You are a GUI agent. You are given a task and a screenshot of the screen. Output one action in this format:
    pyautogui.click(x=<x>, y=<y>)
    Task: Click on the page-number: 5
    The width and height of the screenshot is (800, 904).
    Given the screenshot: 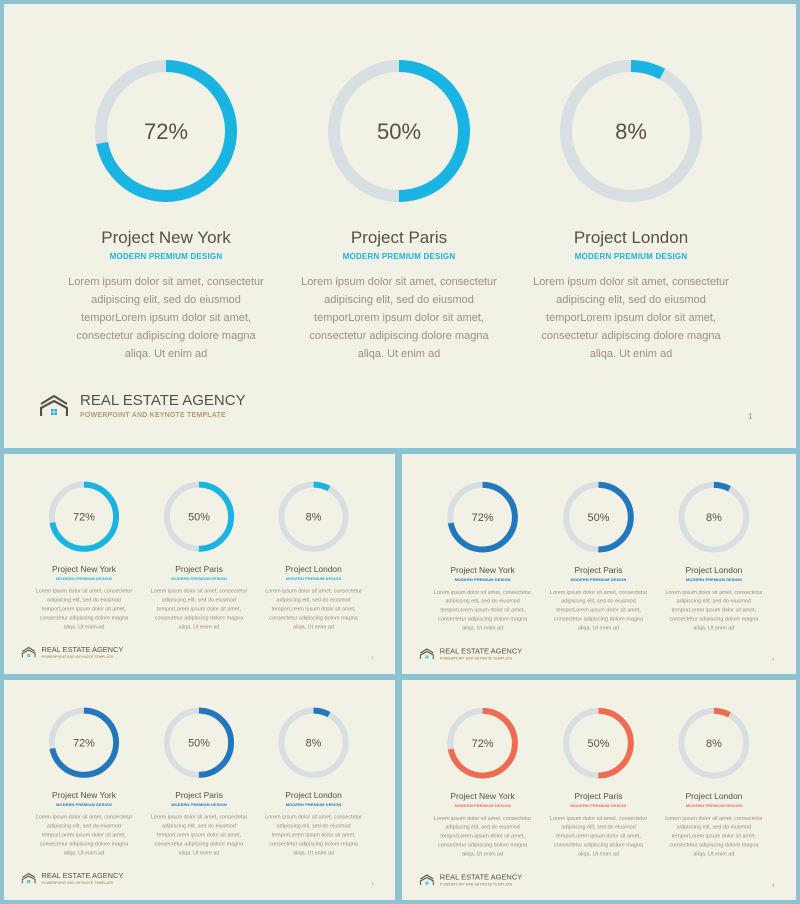 What is the action you would take?
    pyautogui.click(x=773, y=885)
    